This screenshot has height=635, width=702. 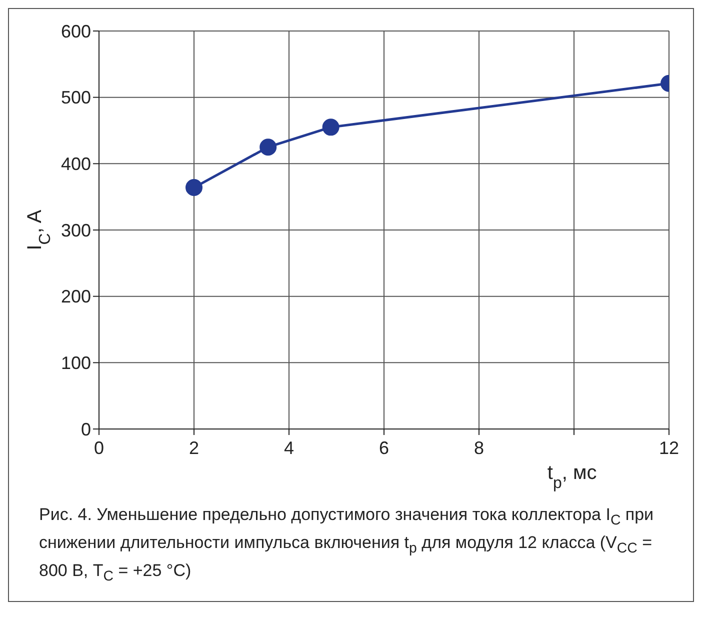 I want to click on y-tick-label: 300, so click(x=75, y=230).